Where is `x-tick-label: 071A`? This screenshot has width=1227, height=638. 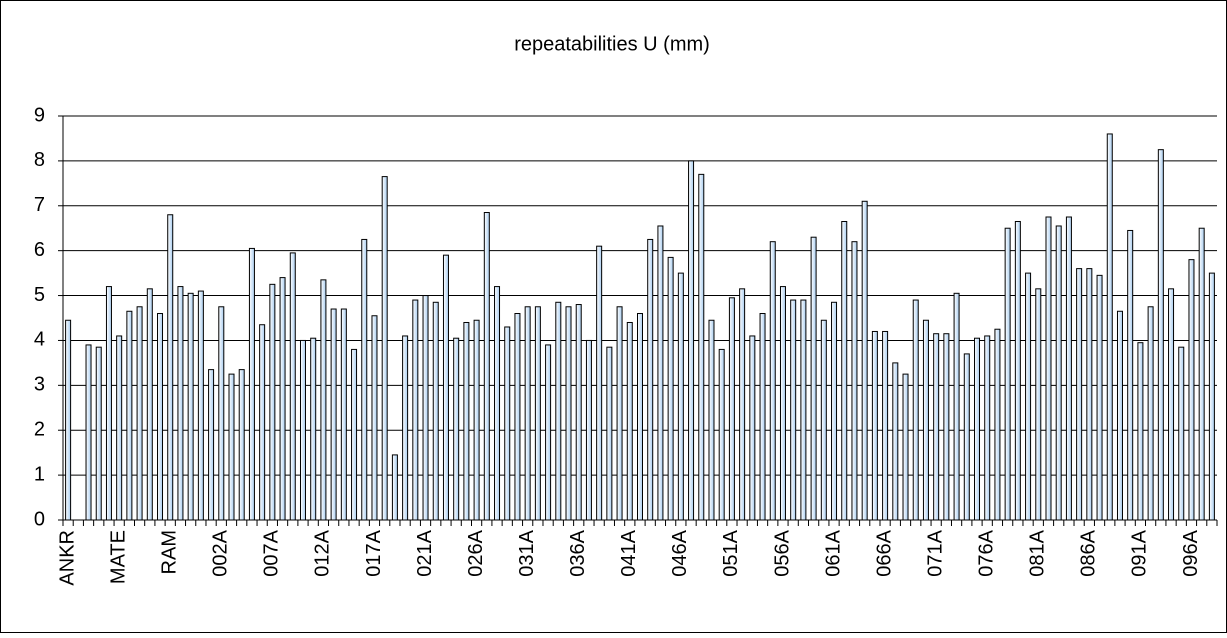
x-tick-label: 071A is located at coordinates (935, 552).